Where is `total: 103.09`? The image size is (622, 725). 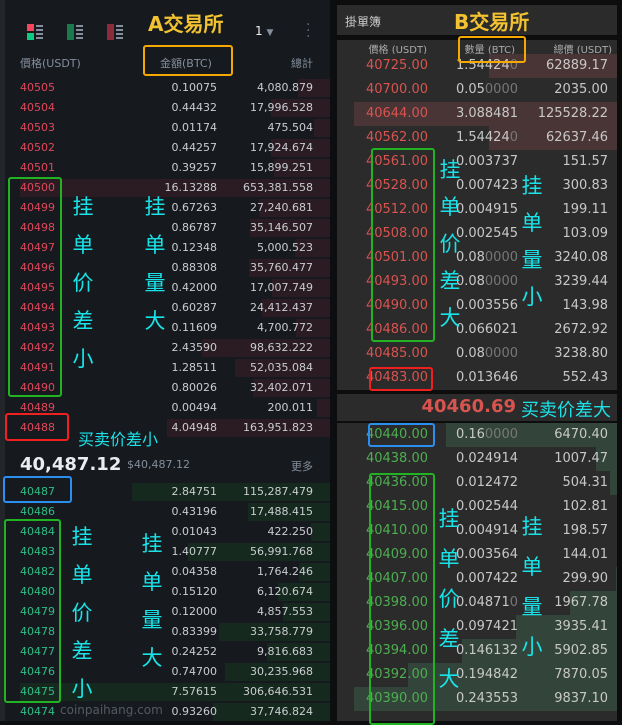 total: 103.09 is located at coordinates (585, 233).